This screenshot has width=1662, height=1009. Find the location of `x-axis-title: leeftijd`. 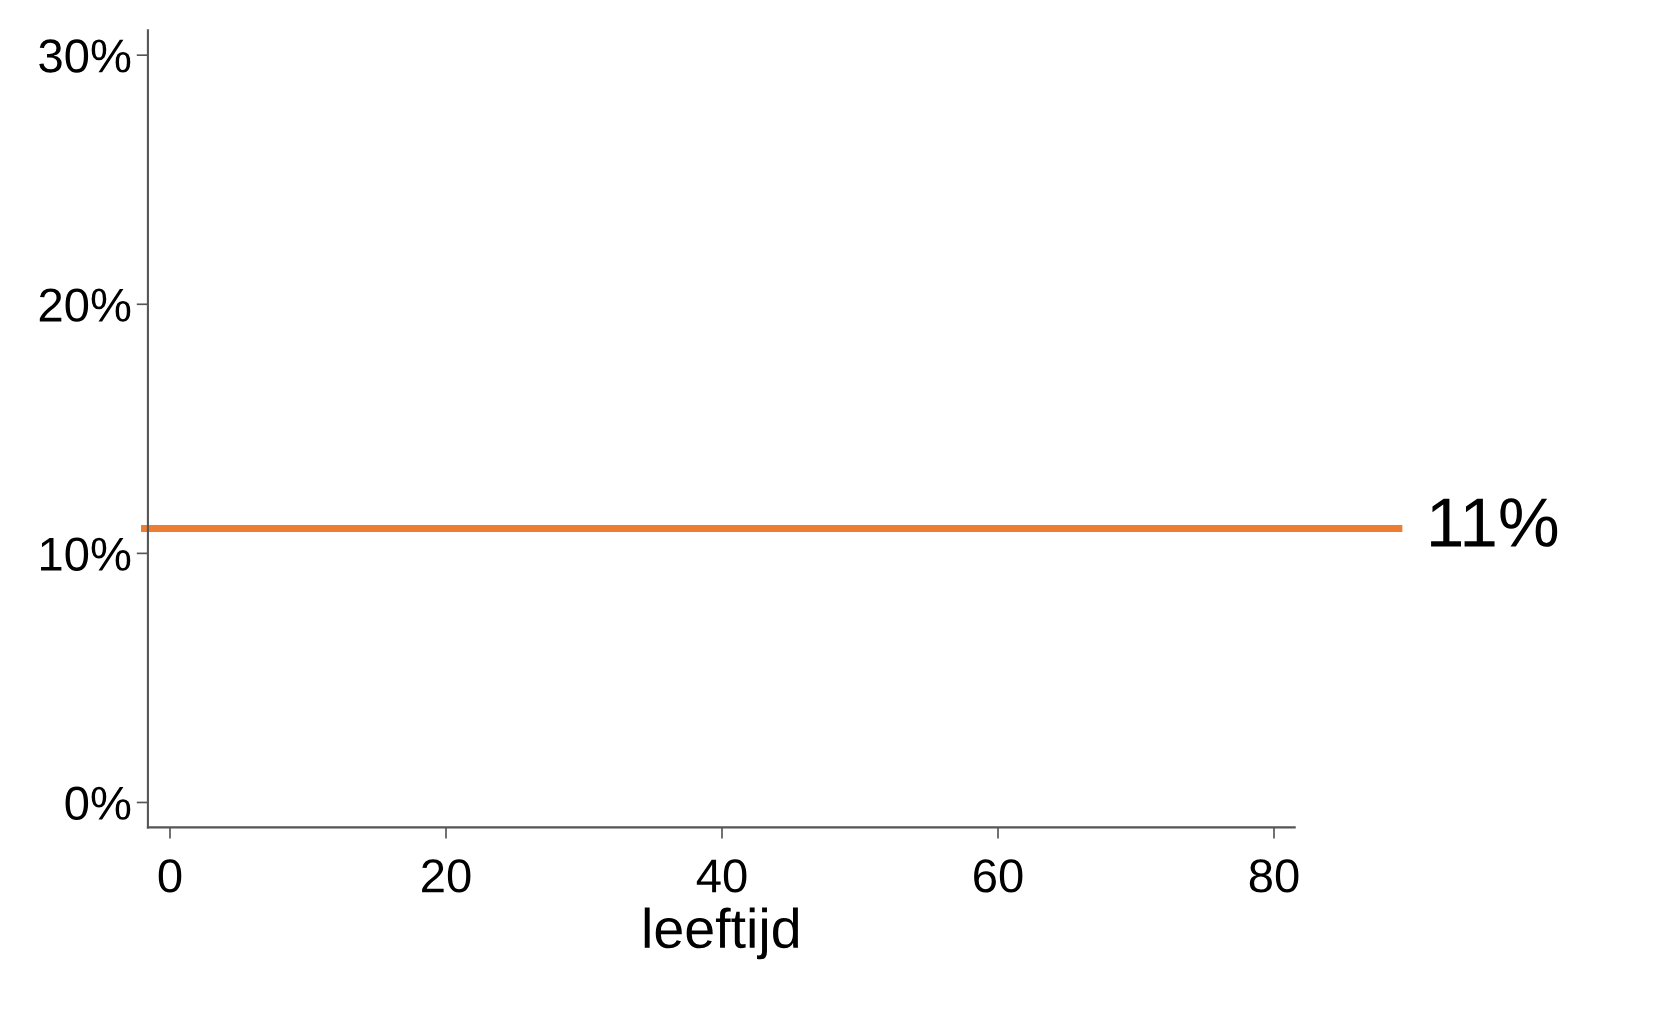

x-axis-title: leeftijd is located at coordinates (721, 933).